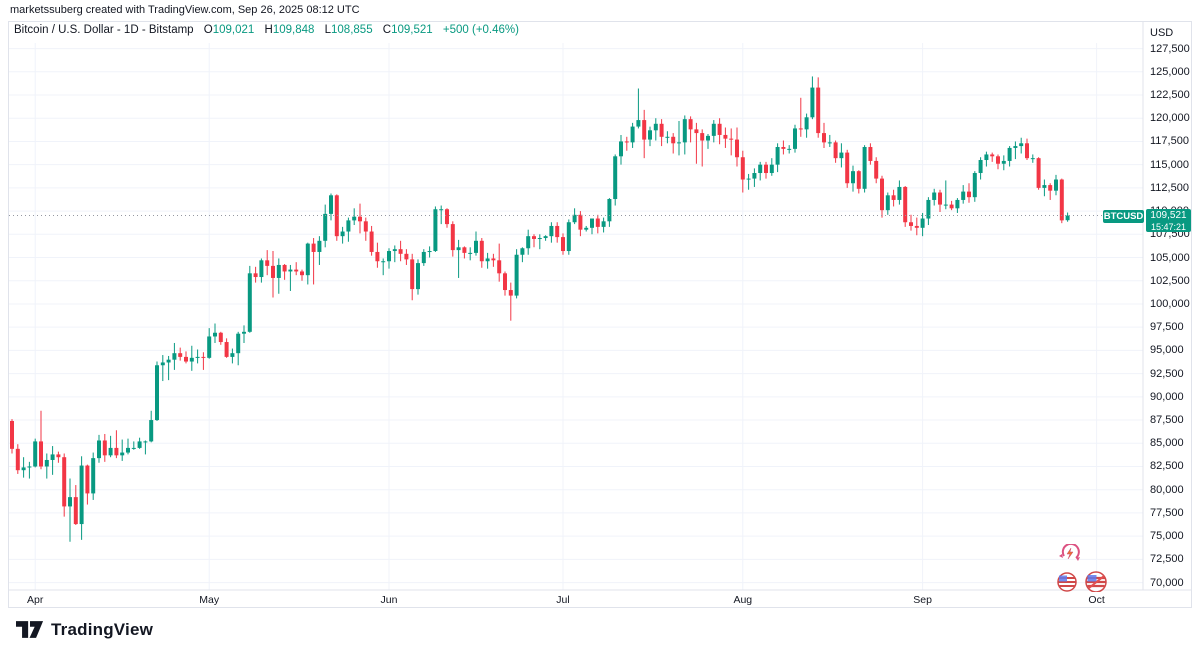 The image size is (1200, 655). What do you see at coordinates (1167, 536) in the screenshot?
I see `price-tick-label: 75,000` at bounding box center [1167, 536].